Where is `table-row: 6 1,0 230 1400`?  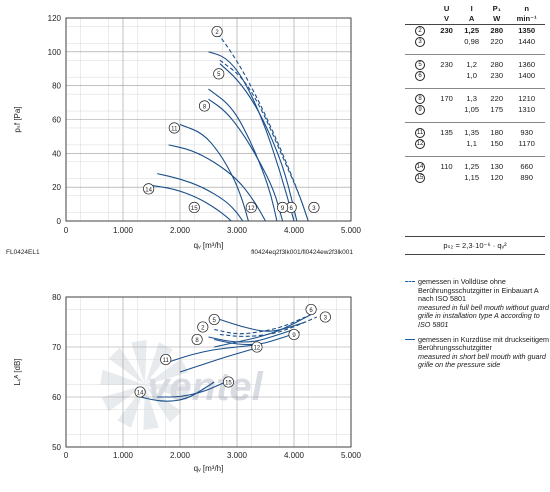
table-row: 6 1,0 230 1400 is located at coordinates (475, 75).